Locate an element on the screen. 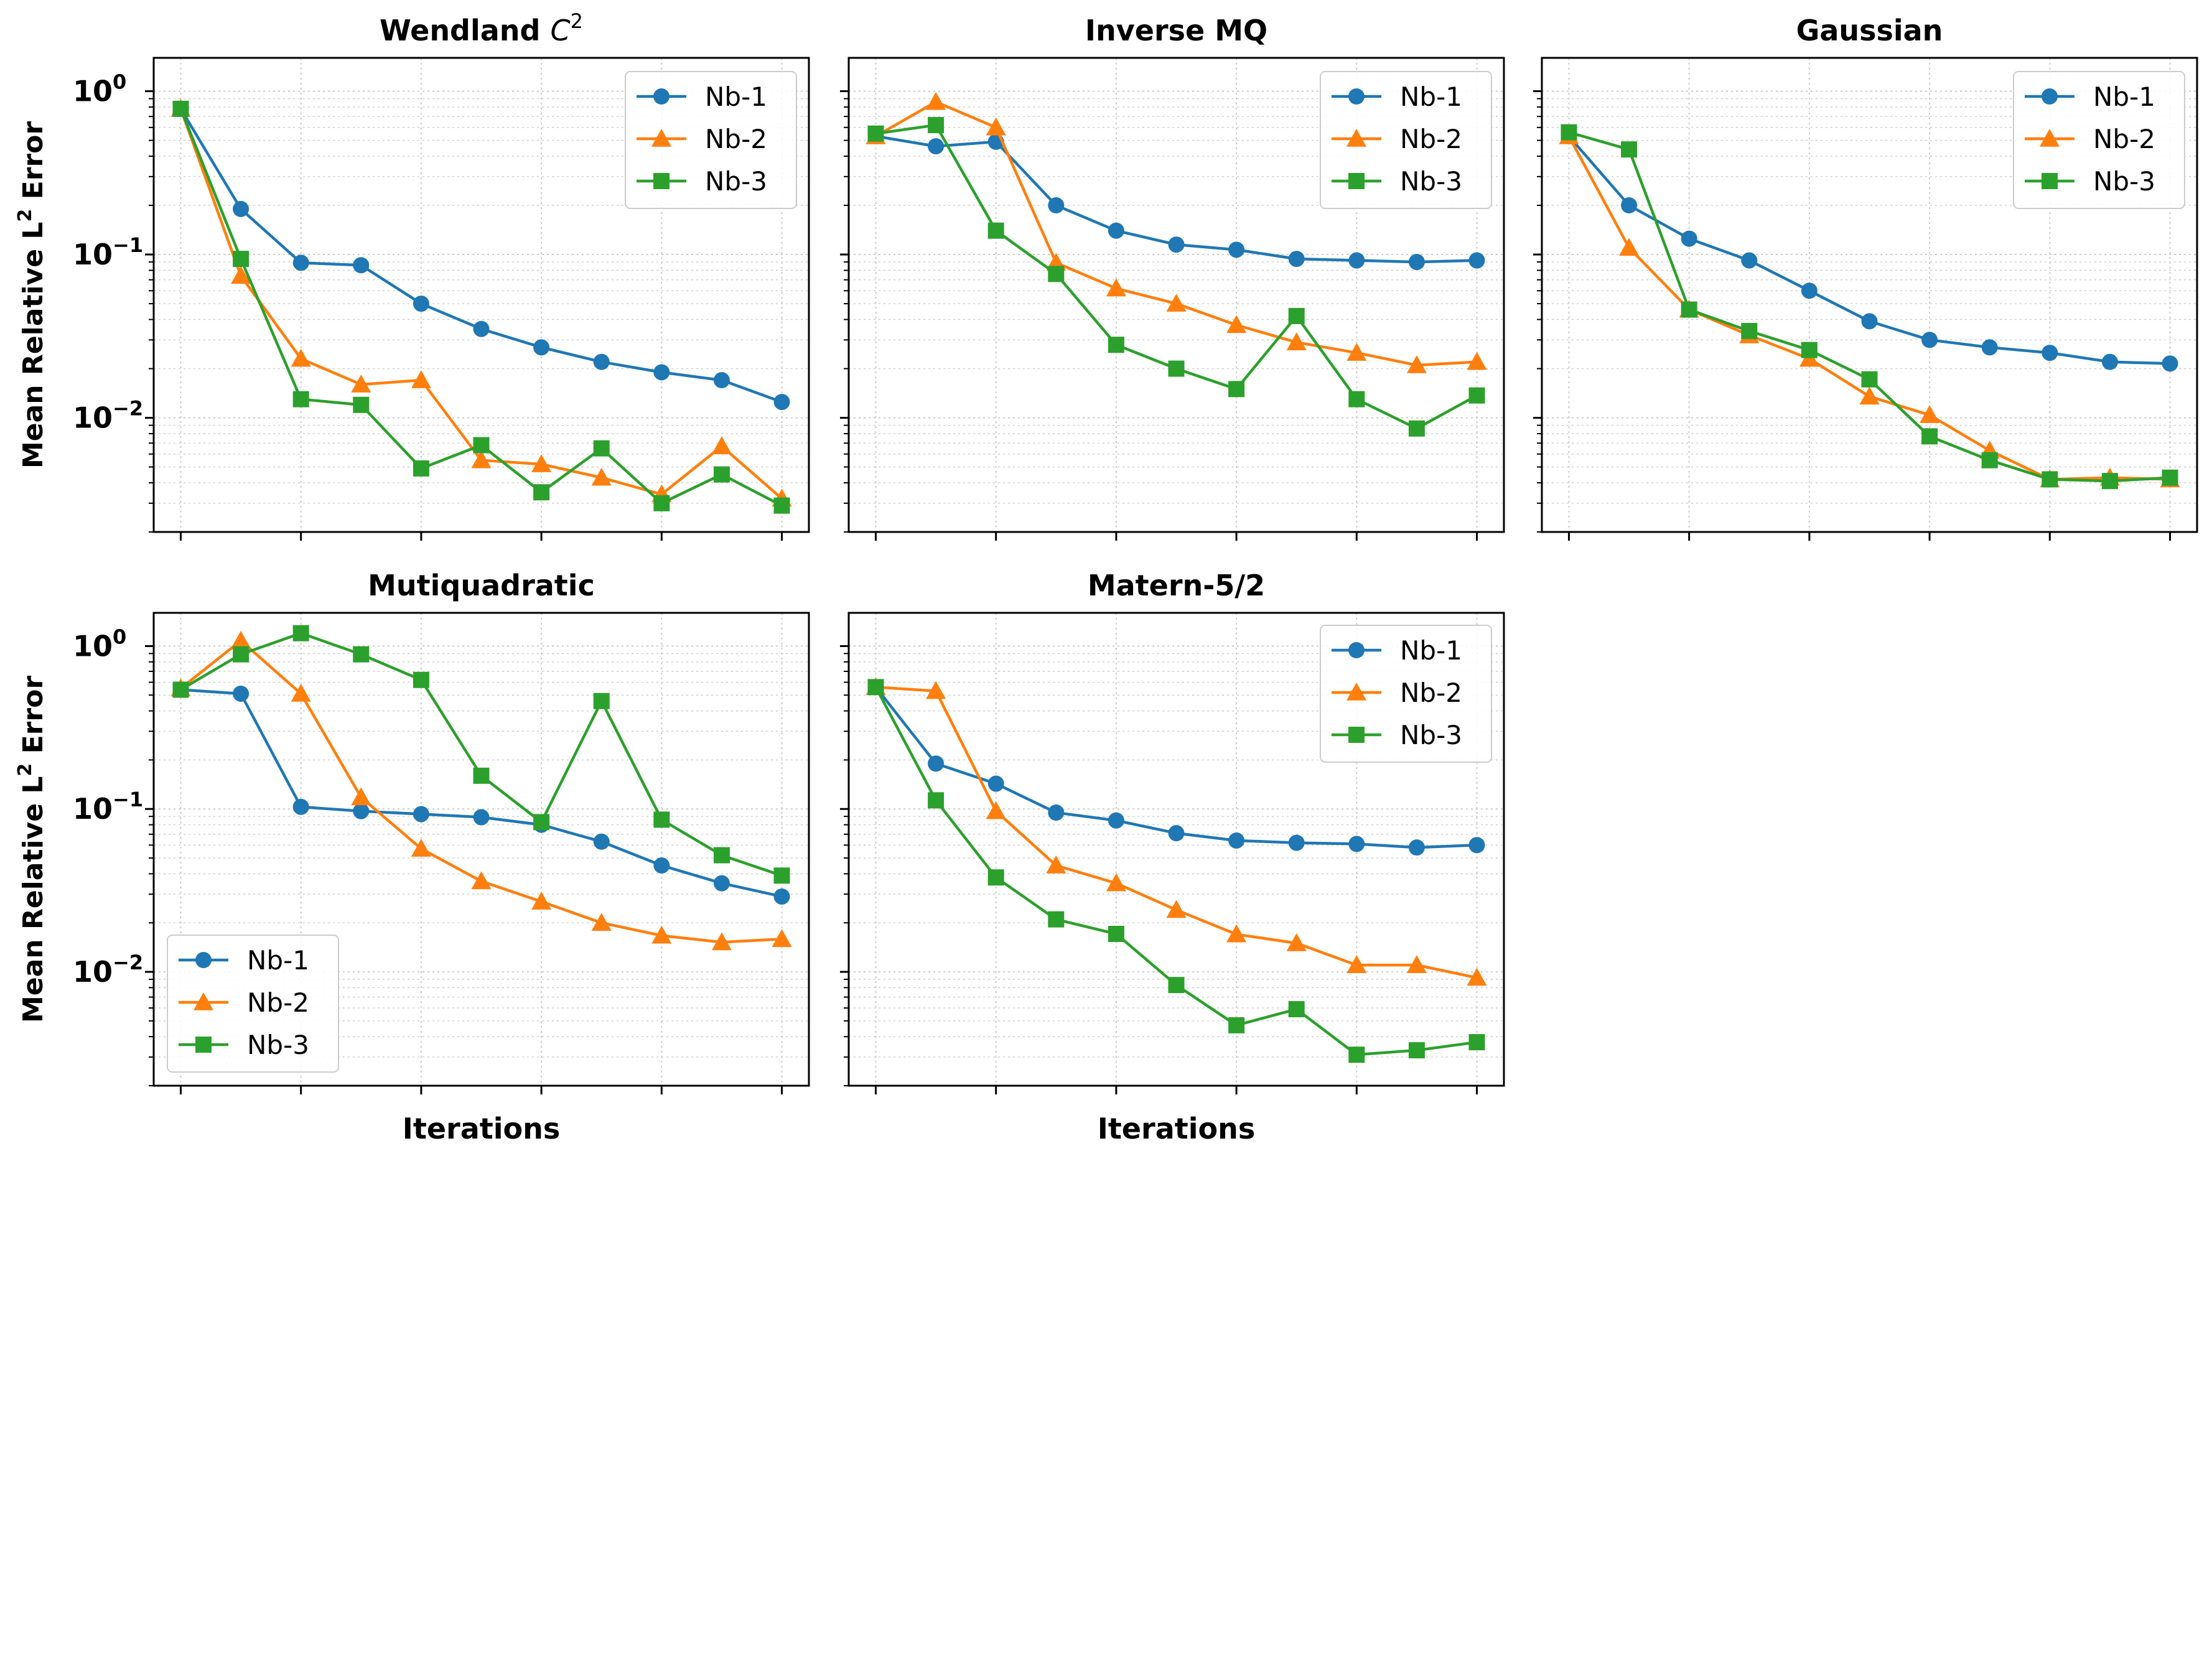 This screenshot has width=2212, height=1655. subplot-3: Gaussian Nb-1 Nb-2 Nb-3 is located at coordinates (1865, 277).